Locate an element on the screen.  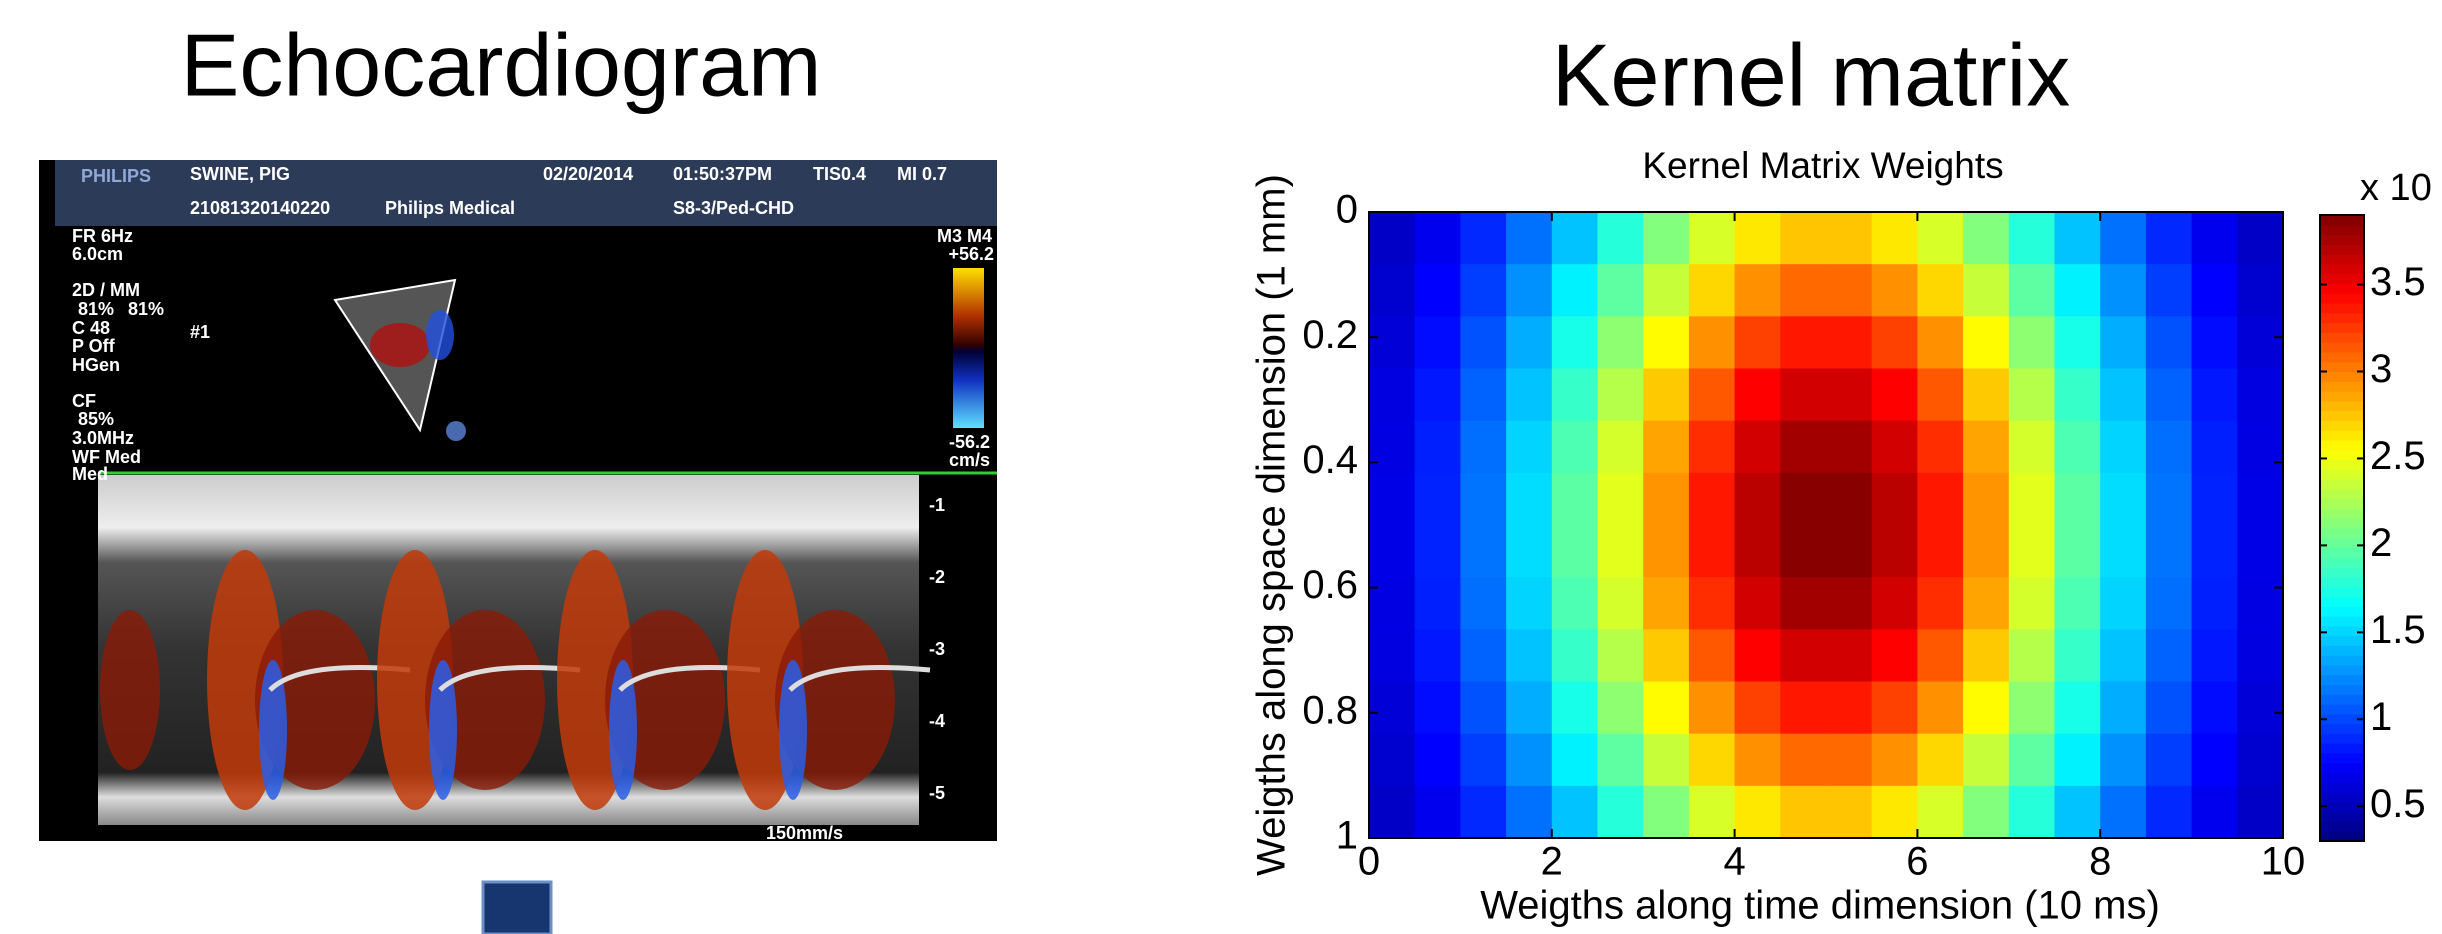
colorbar-tick-label: 2 is located at coordinates (2381, 543).